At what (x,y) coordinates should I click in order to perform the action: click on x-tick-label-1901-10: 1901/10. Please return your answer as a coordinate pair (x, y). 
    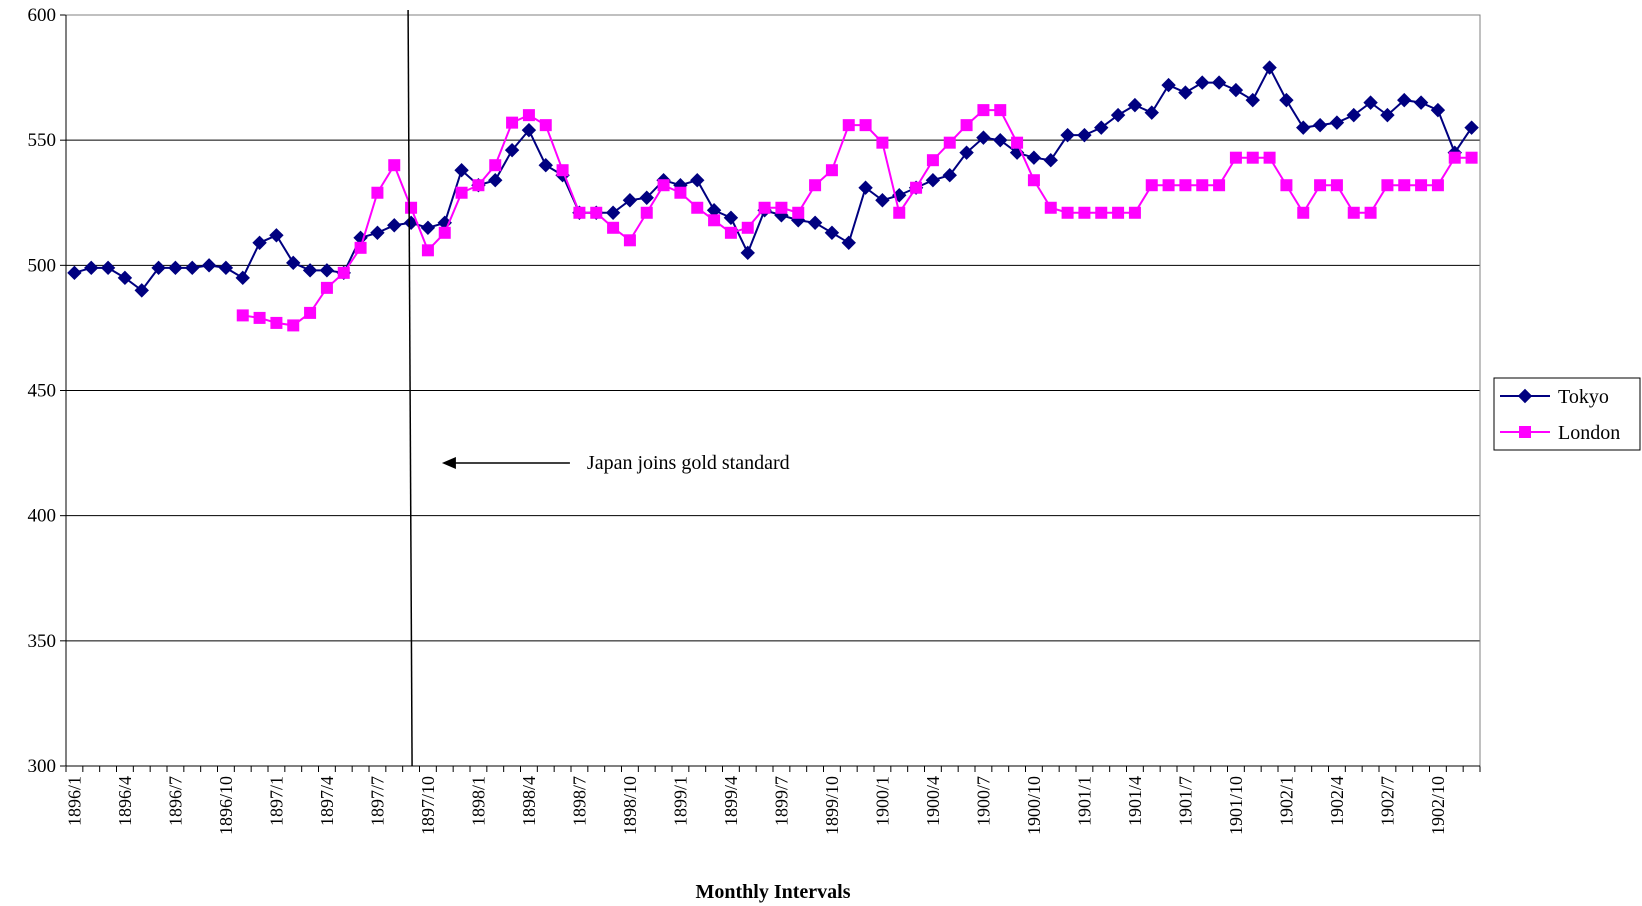
    Looking at the image, I should click on (1236, 805).